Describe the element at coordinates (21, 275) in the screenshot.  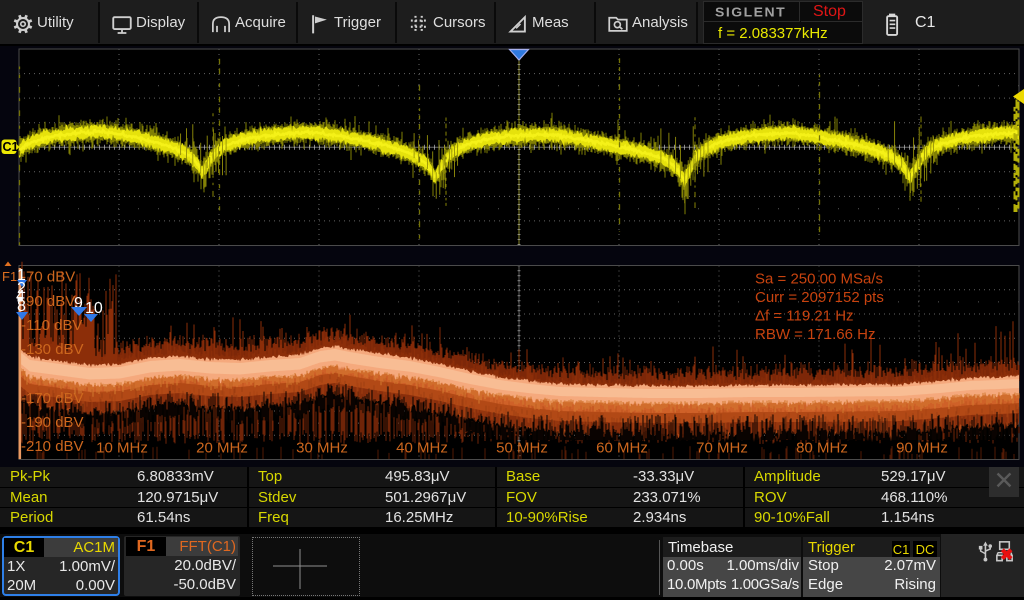
I see `svg-text: 1` at that location.